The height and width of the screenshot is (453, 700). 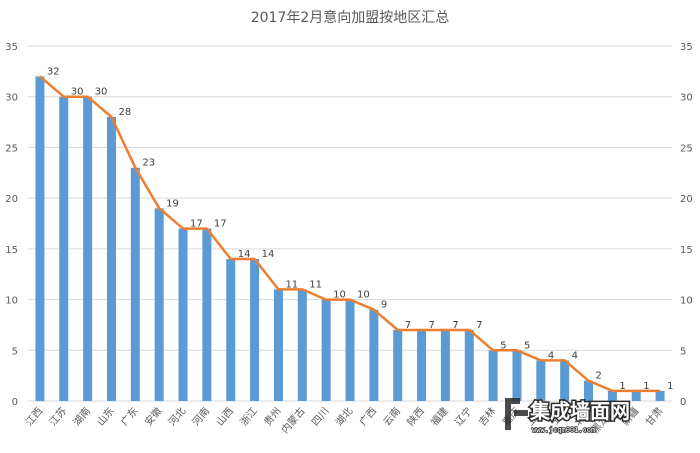 I want to click on category-label: 广西, so click(x=368, y=416).